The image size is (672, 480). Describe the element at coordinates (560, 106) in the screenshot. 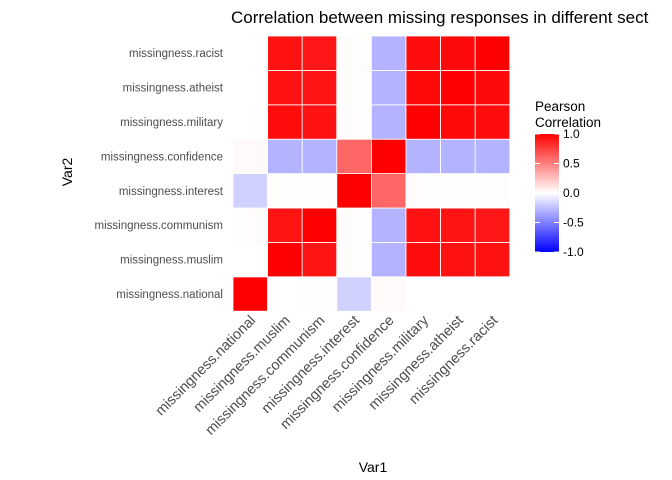

I see `legend-title-line-1: Pearson` at that location.